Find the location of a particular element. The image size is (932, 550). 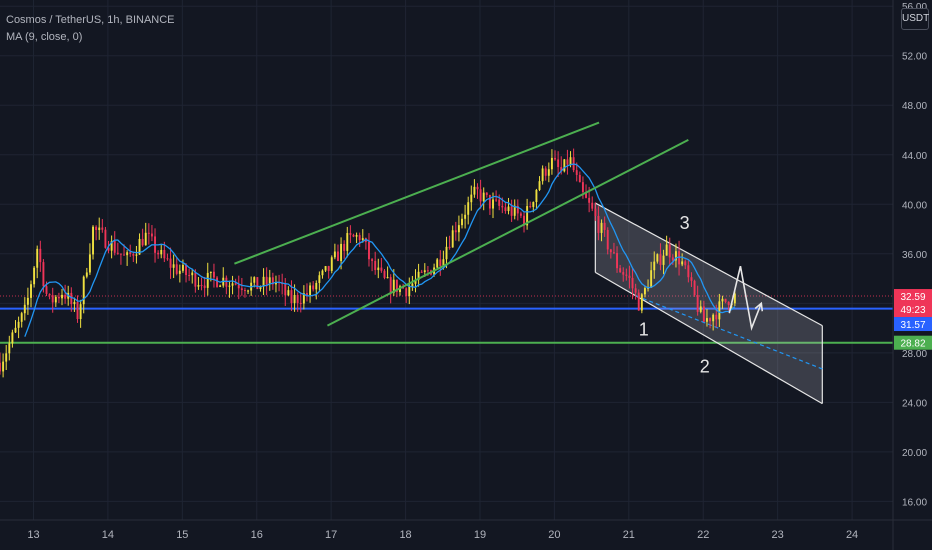

legend-symbol-title: Cosmos / TetherUS, 1h, BINANCE is located at coordinates (90, 20).